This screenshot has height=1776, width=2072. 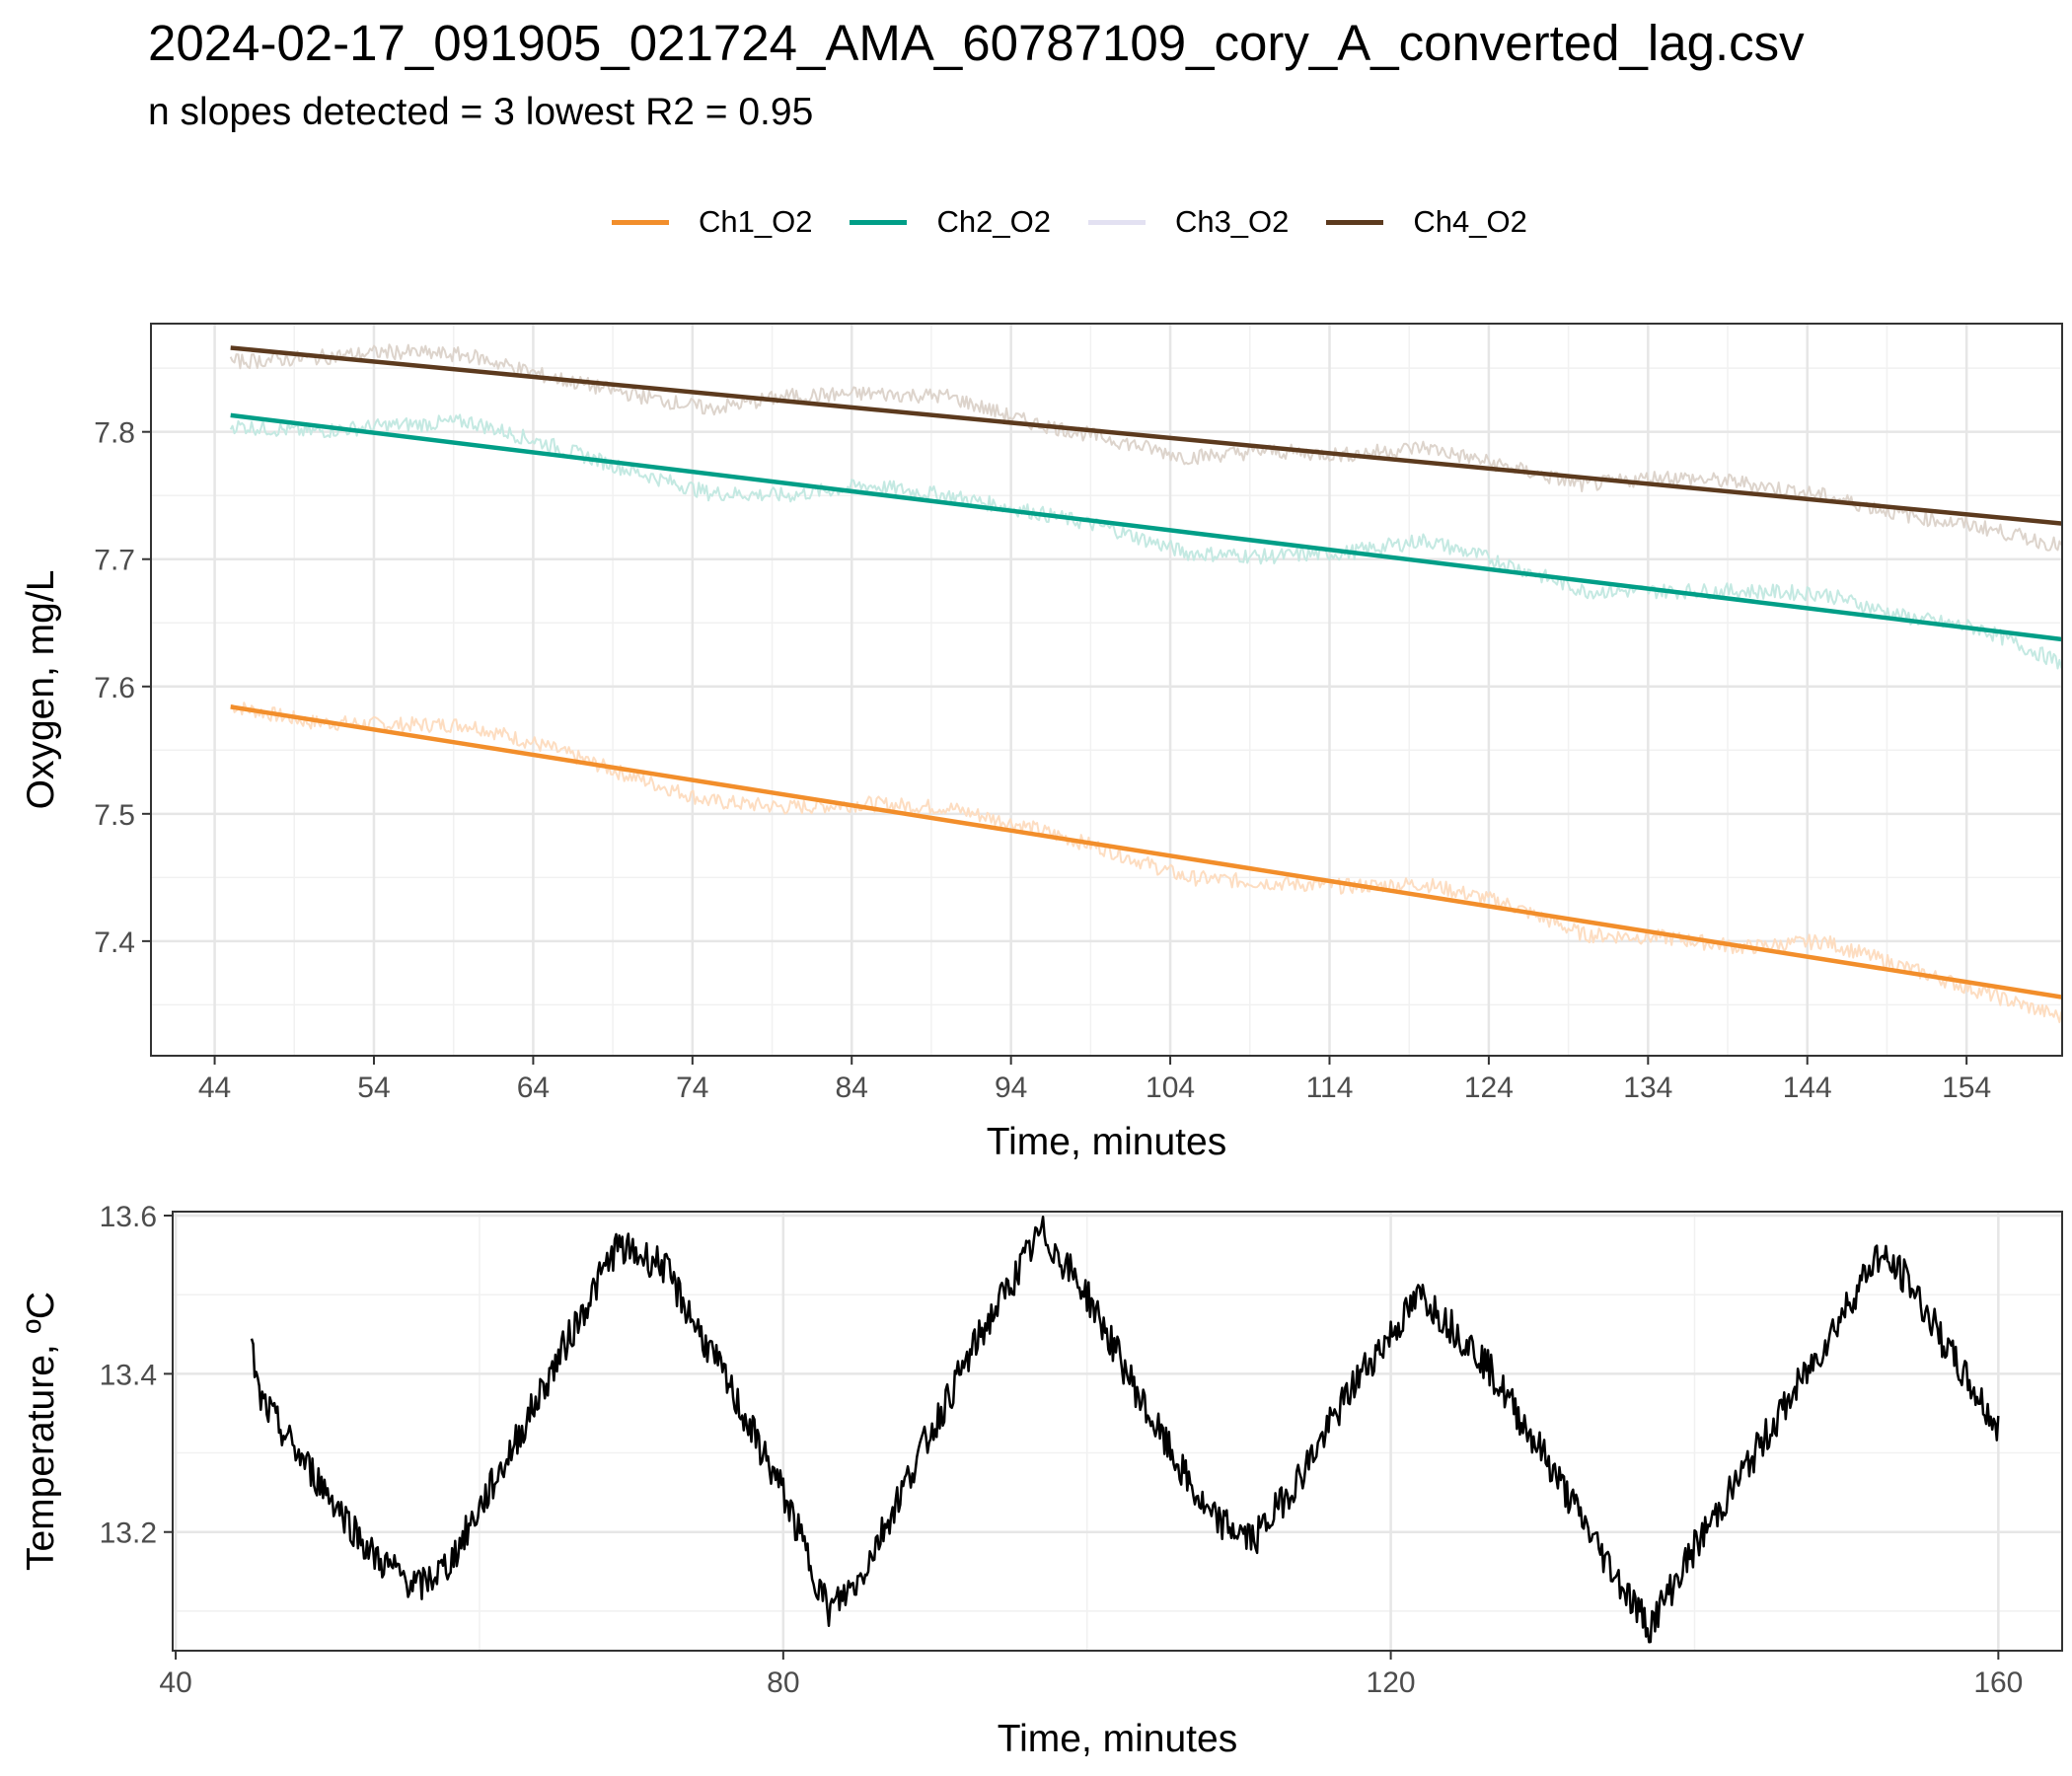 I want to click on oxygen-y-axis-title: Oxygen, mg/L, so click(x=41, y=690).